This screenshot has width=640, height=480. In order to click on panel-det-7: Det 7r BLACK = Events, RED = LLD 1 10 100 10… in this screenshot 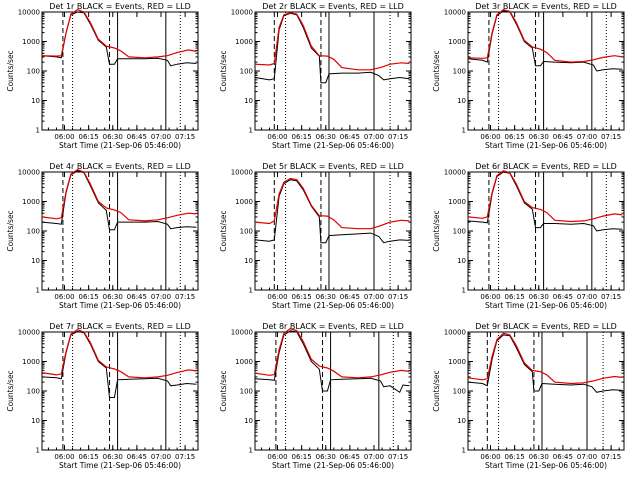, I will do `click(102, 396)`.